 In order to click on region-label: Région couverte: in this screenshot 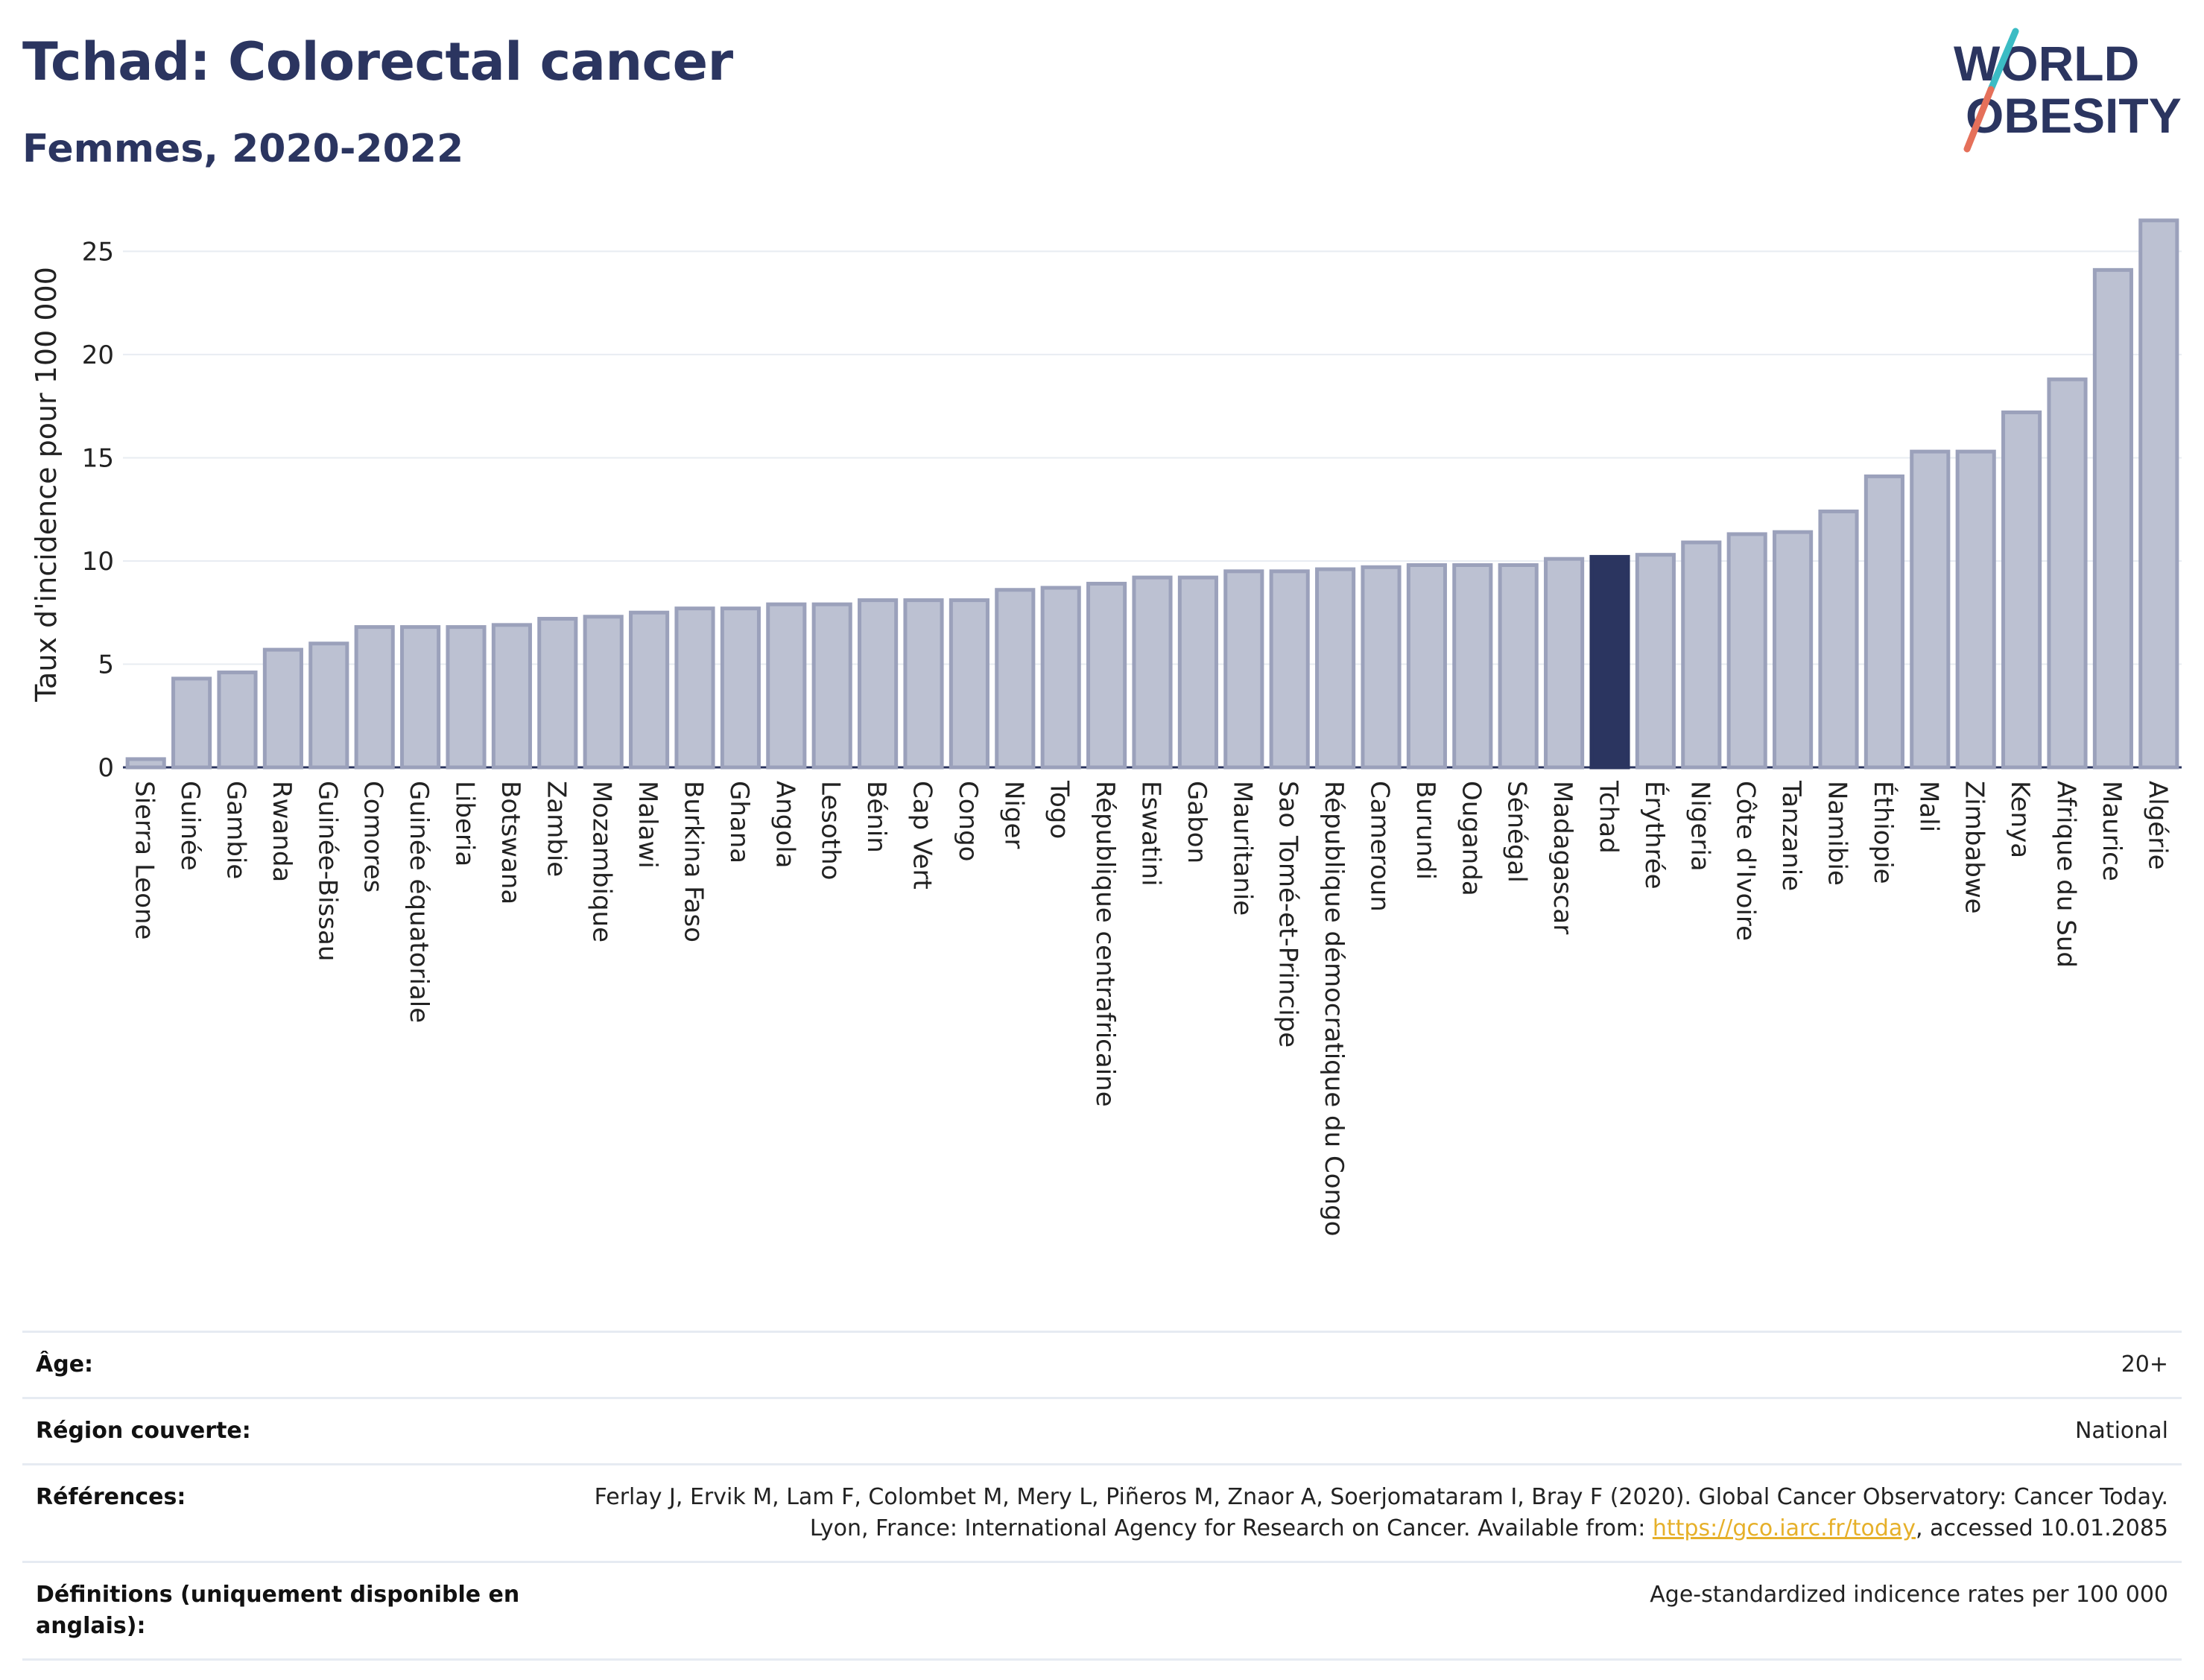, I will do `click(143, 1431)`.